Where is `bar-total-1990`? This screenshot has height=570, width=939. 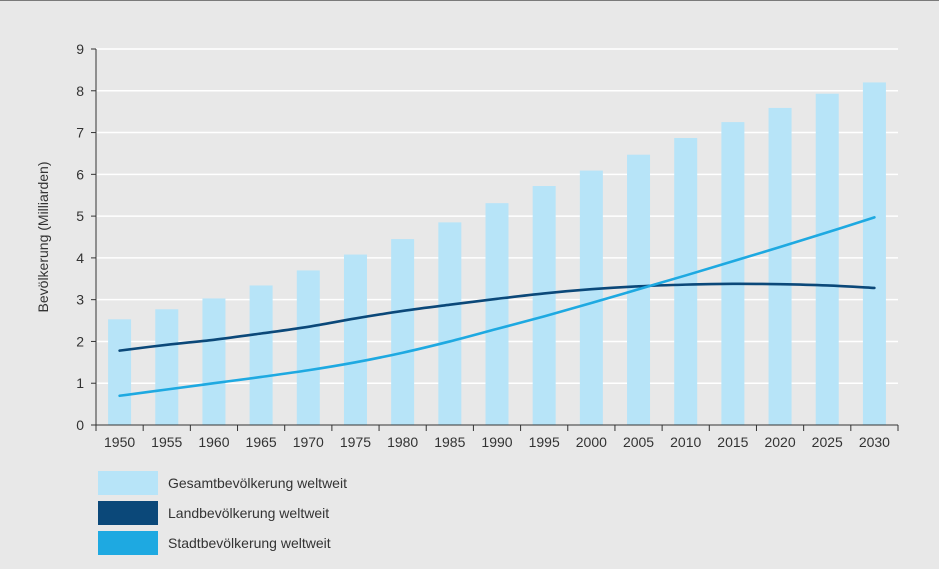 bar-total-1990 is located at coordinates (497, 314).